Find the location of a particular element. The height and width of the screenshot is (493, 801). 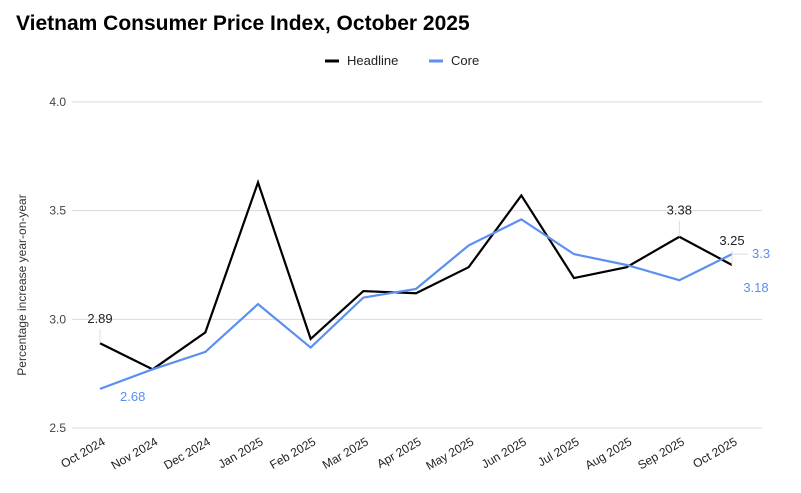

x-tick-label: Feb 2025 is located at coordinates (292, 453).